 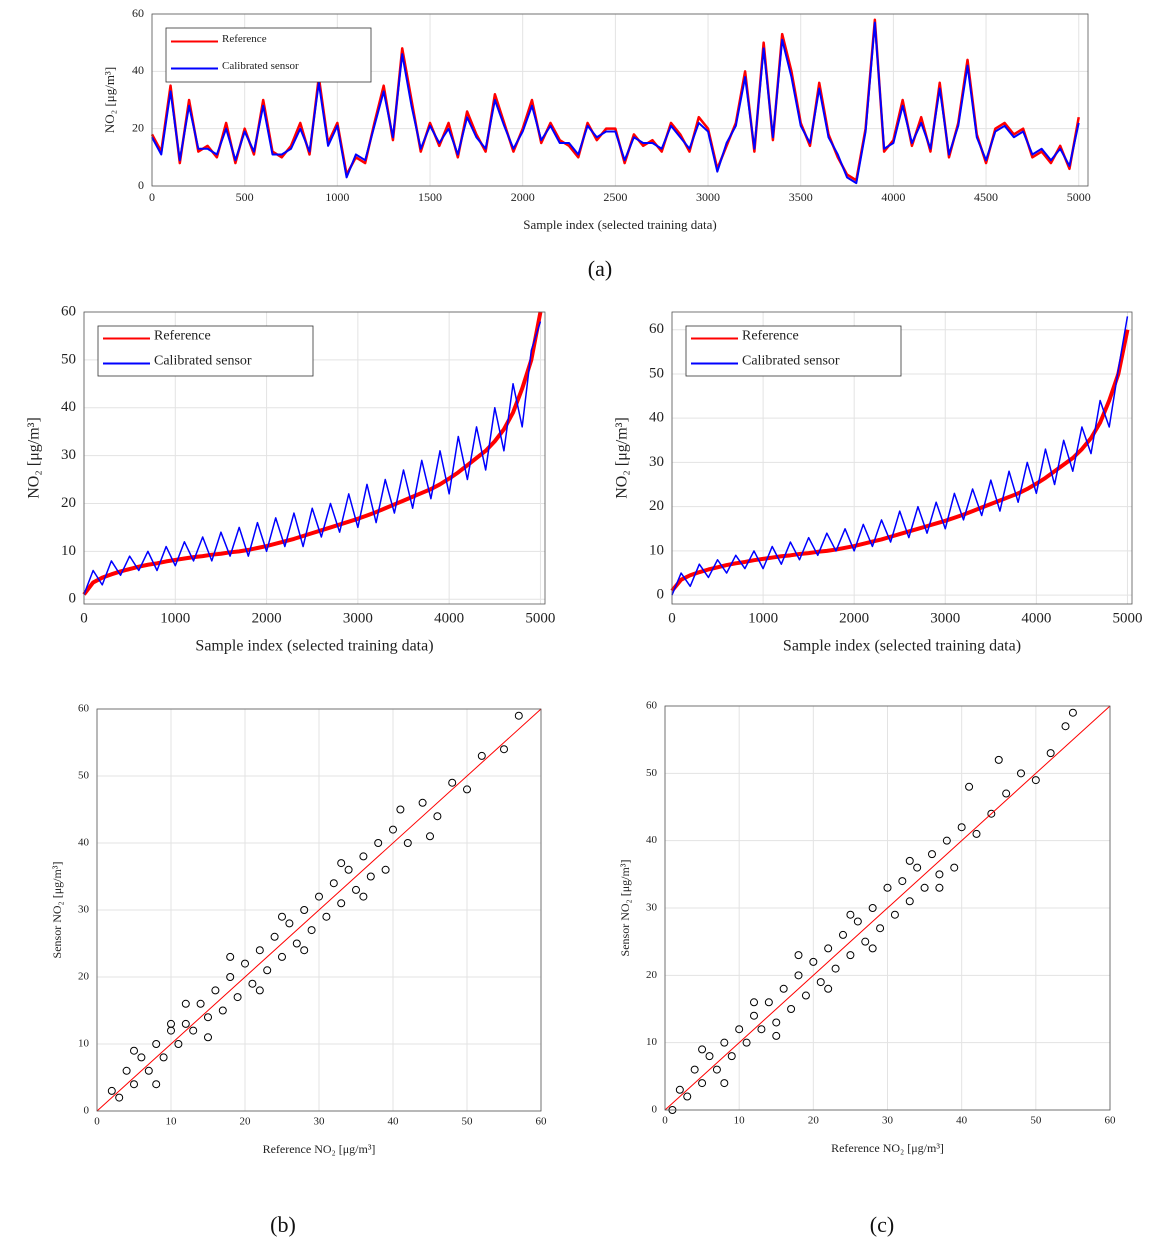 I want to click on x-tick-label: 3000, so click(x=358, y=618).